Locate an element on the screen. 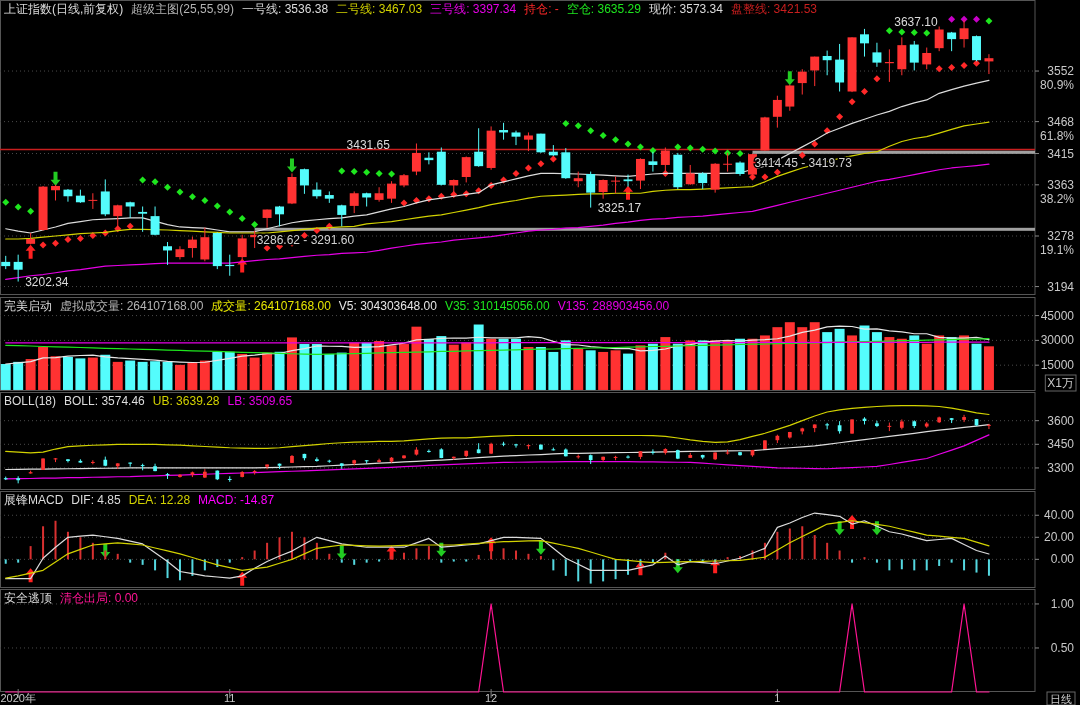 Image resolution: width=1080 pixels, height=705 pixels. y-tick-label: 3300 is located at coordinates (1061, 467).